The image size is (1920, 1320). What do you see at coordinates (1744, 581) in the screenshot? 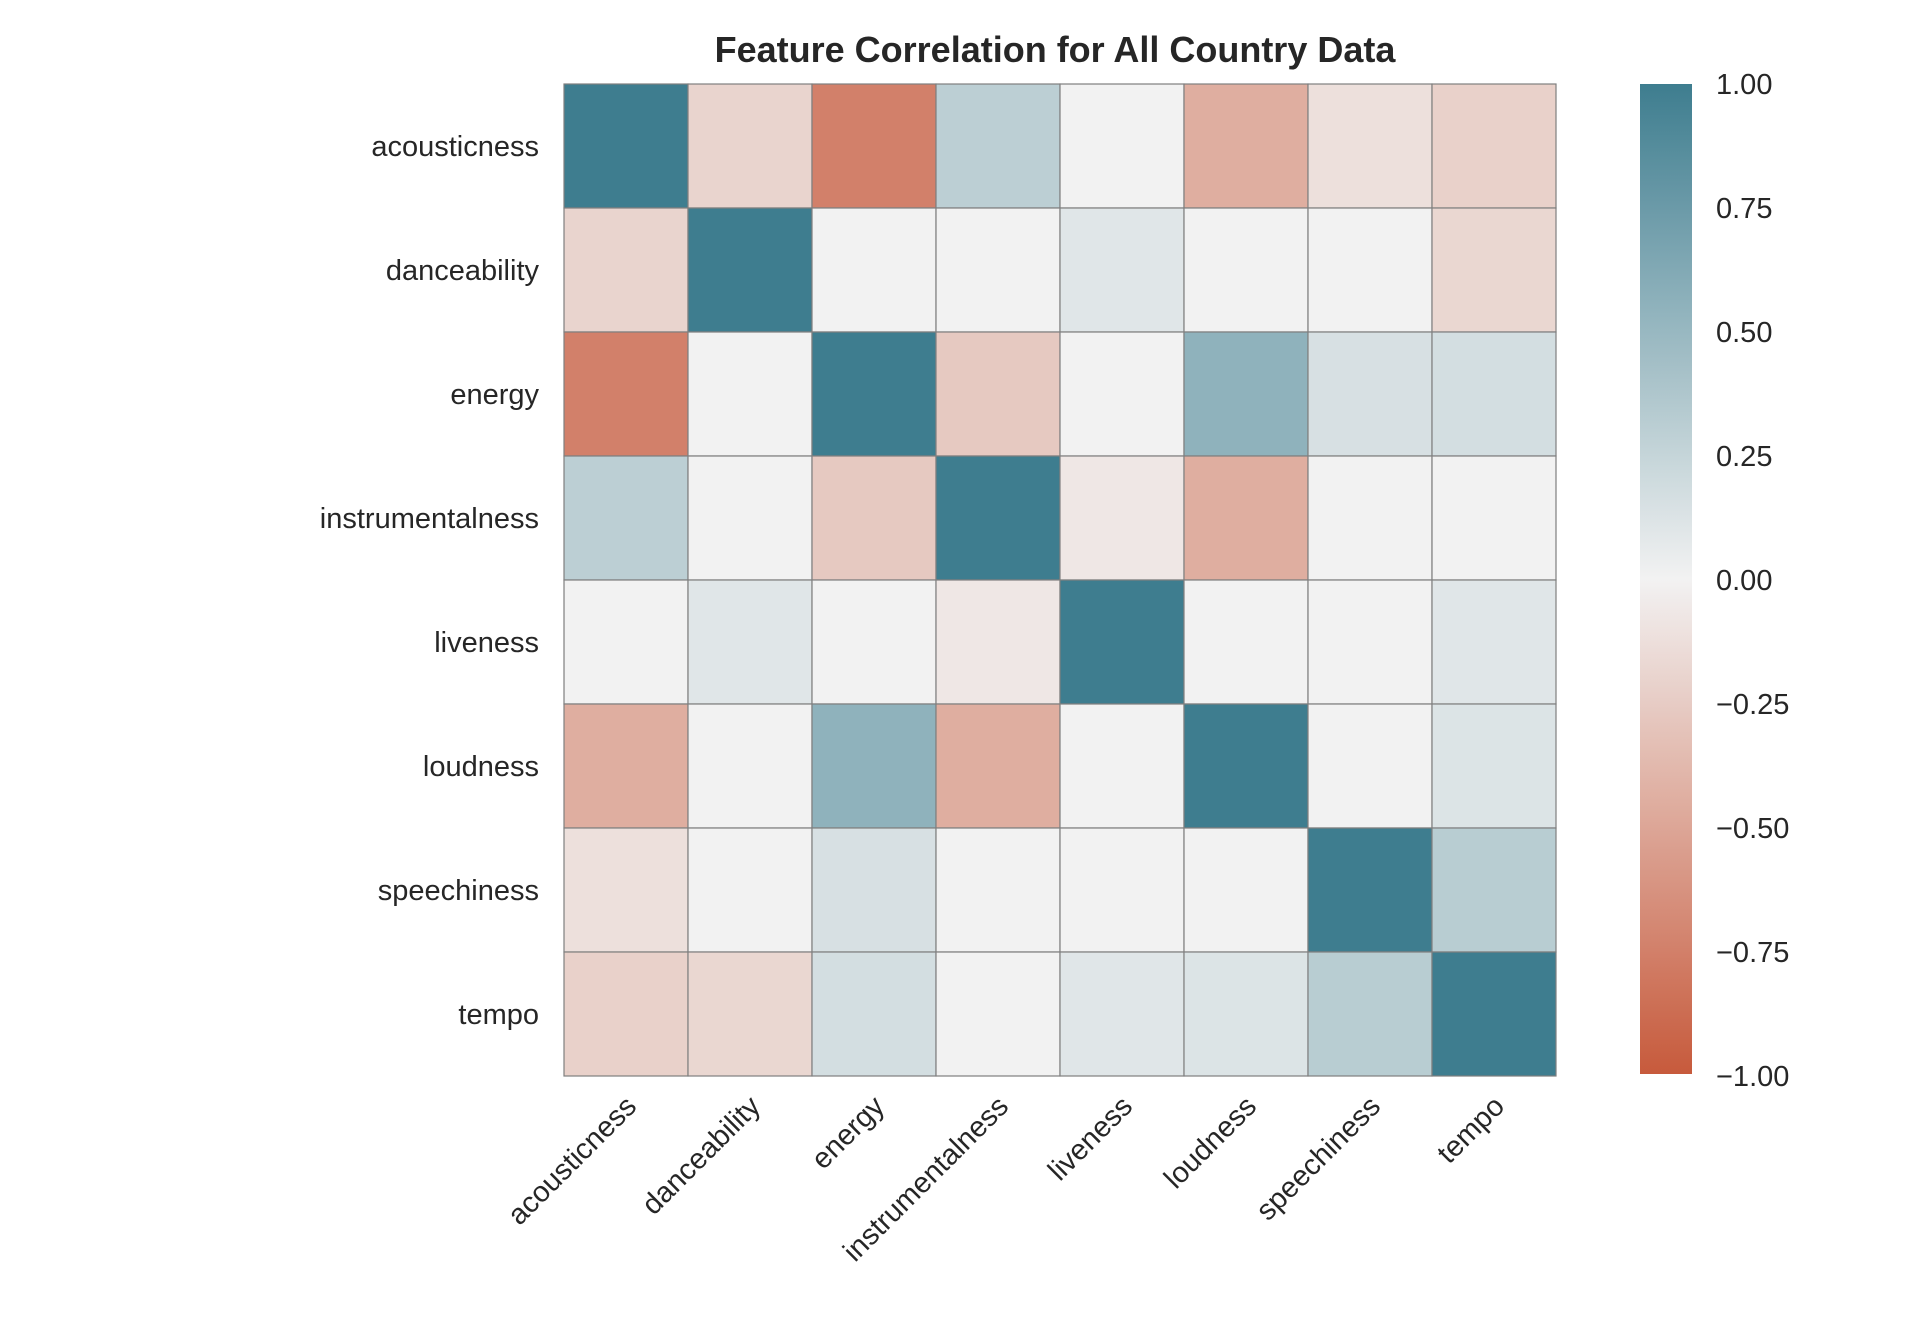
I see `colorbar-tick-label: 0.00` at bounding box center [1744, 581].